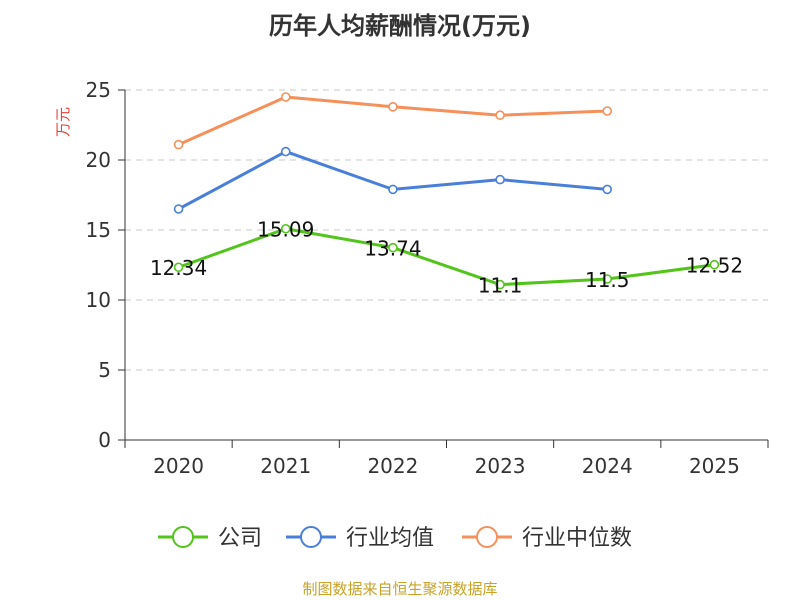 This screenshot has height=600, width=800. I want to click on series-line, so click(446, 257).